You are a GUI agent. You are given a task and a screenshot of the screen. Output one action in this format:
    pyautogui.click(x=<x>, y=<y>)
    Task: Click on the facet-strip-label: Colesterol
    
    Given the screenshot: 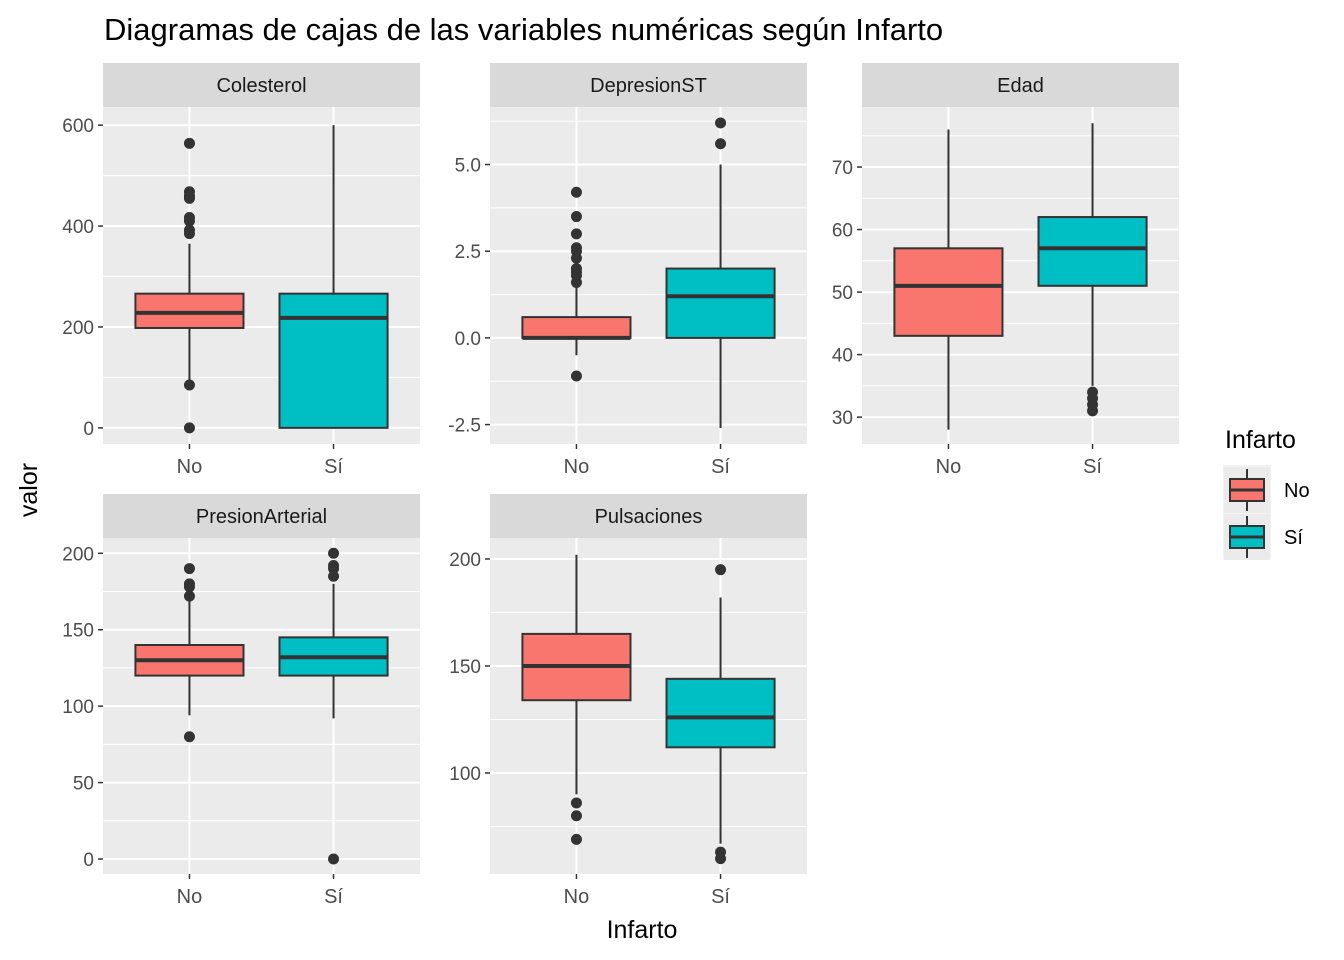 What is the action you would take?
    pyautogui.click(x=261, y=86)
    